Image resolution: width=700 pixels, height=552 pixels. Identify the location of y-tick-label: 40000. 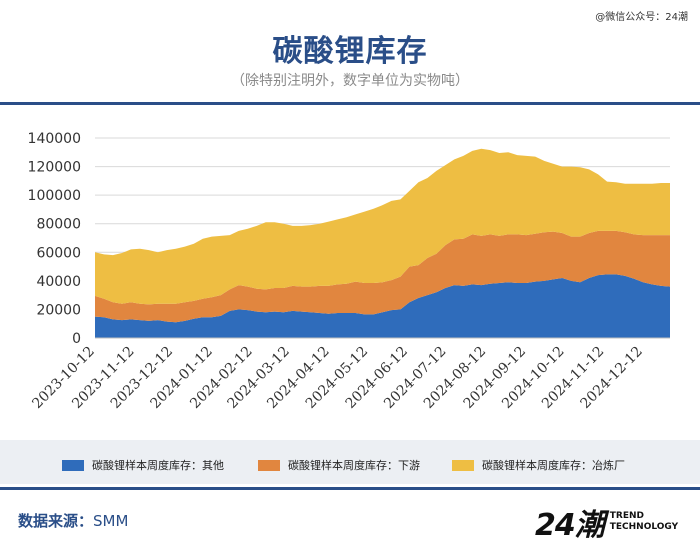
(58, 282).